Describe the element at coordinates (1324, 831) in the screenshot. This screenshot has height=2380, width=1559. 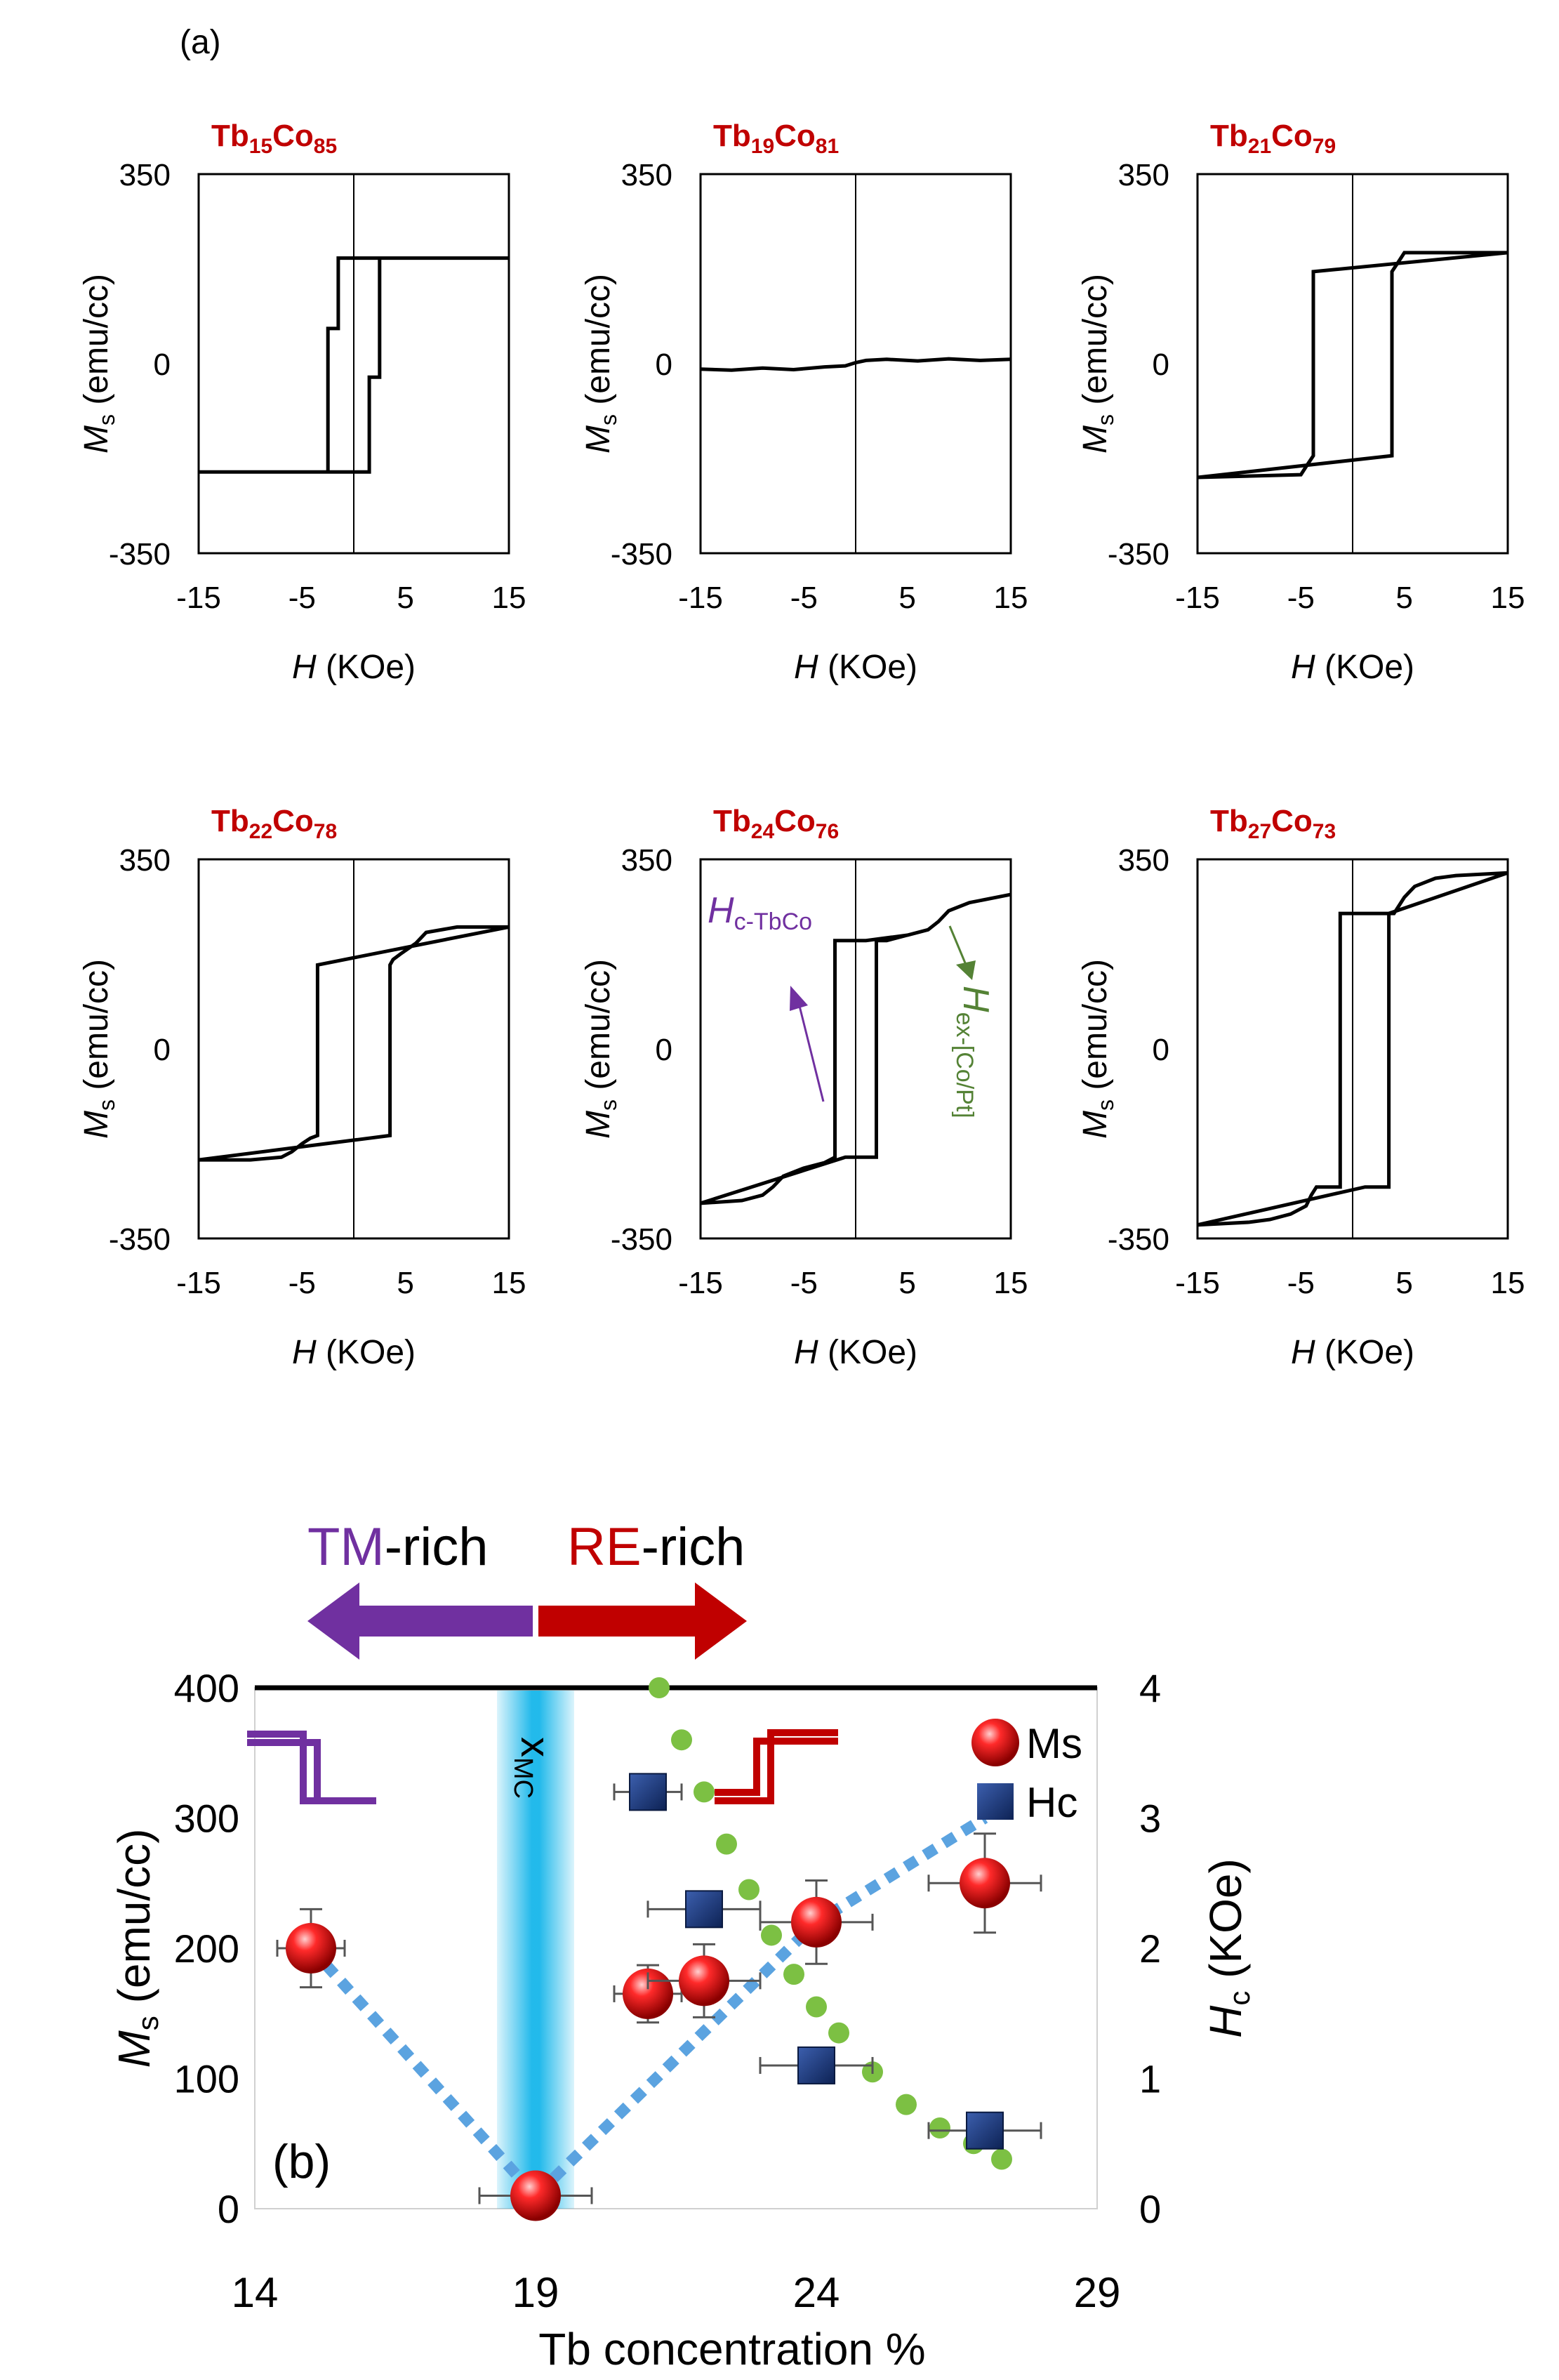
I see `title-subscript: 73` at that location.